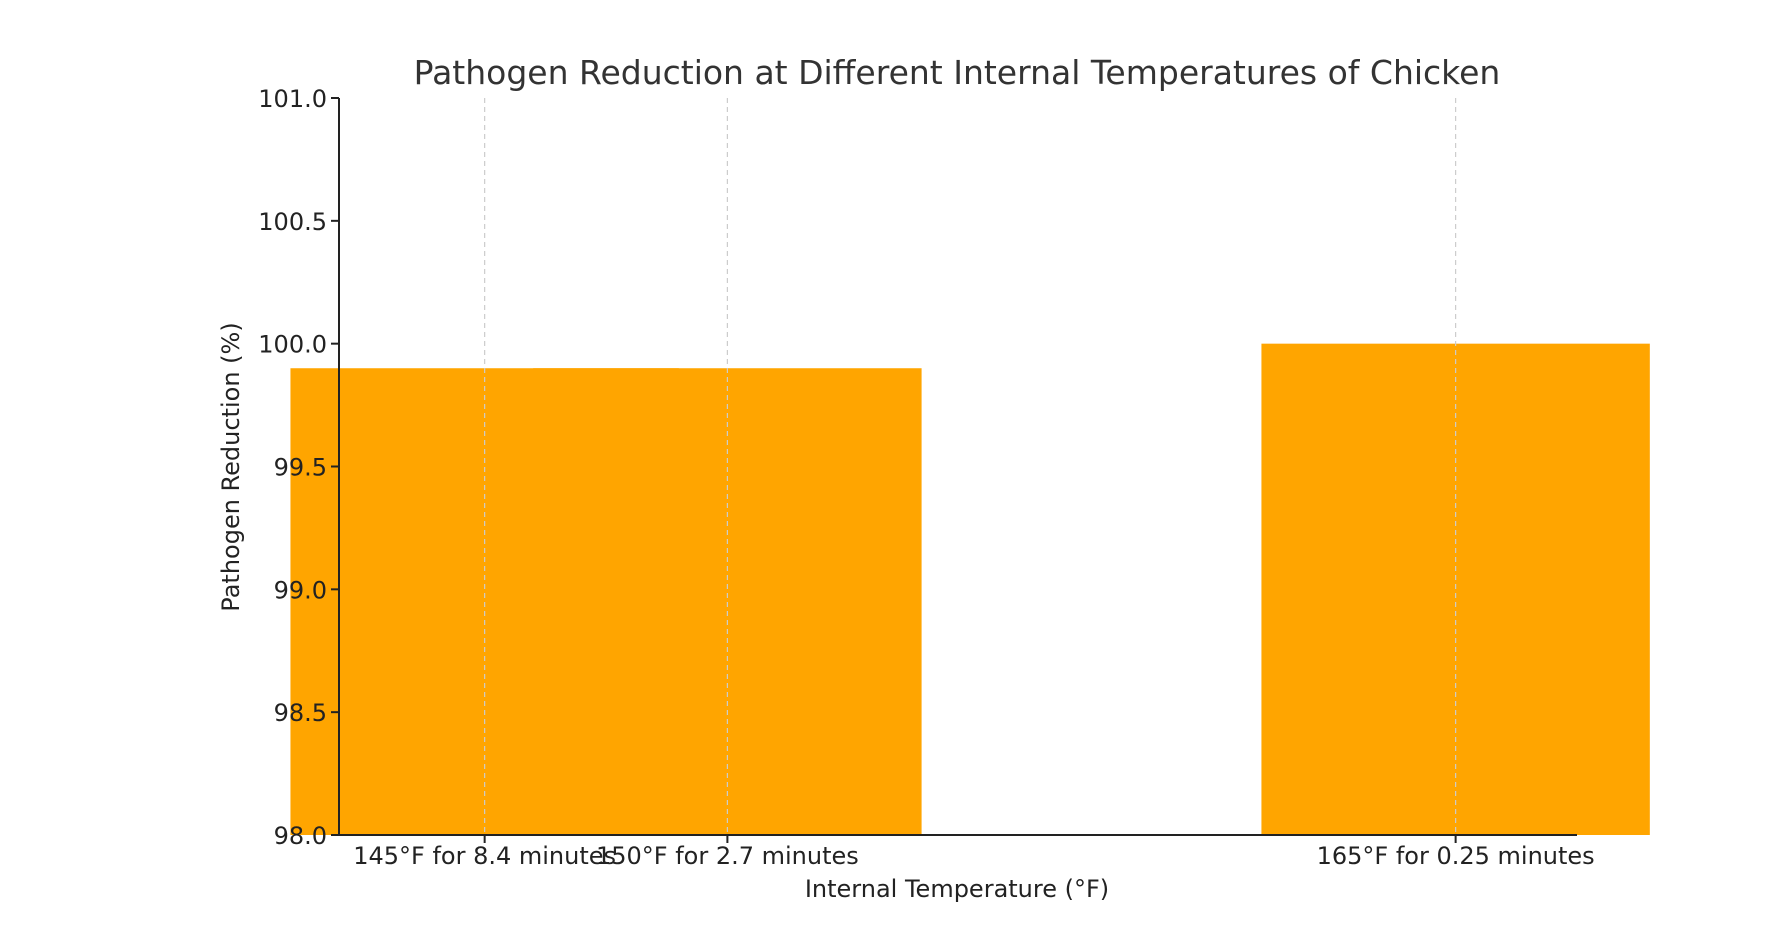 This screenshot has height=930, width=1786. I want to click on y-tick-label-4: 99.5, so click(300, 468).